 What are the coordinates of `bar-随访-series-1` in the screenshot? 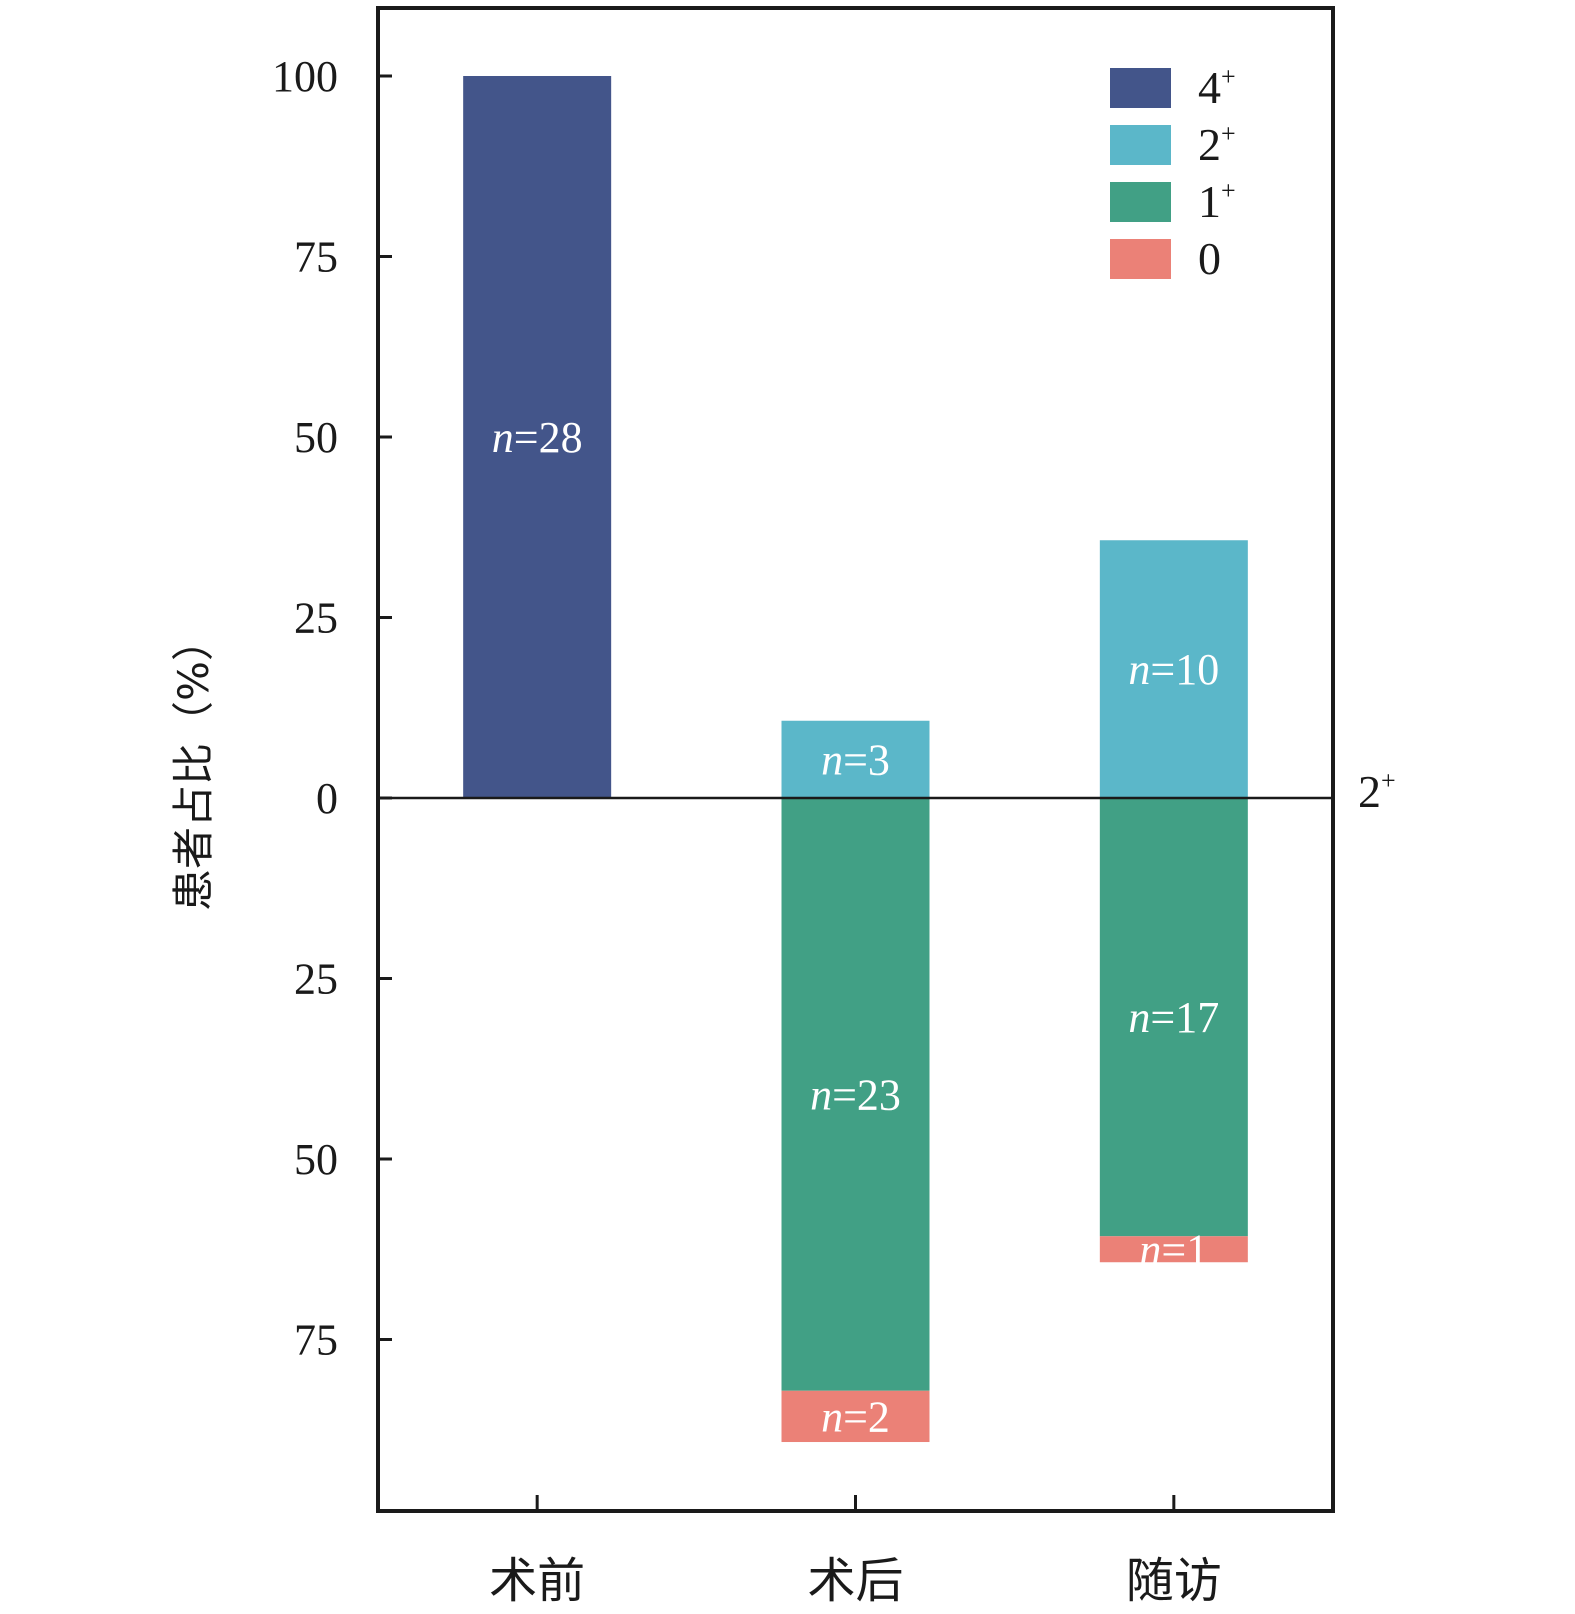 It's located at (1173, 669).